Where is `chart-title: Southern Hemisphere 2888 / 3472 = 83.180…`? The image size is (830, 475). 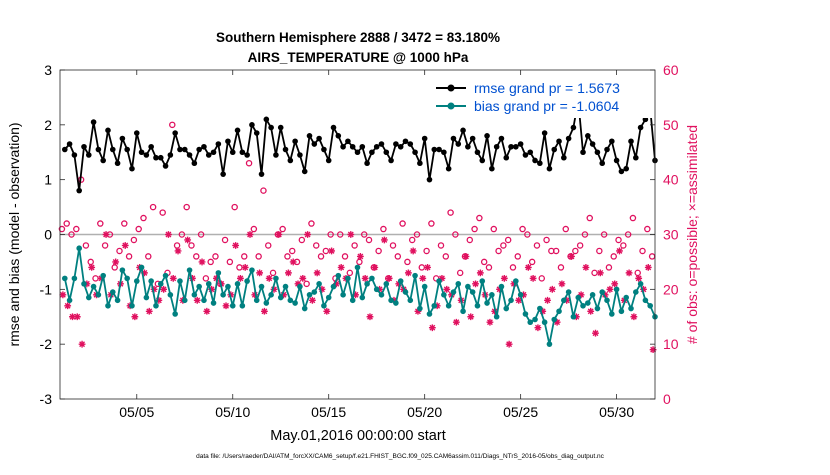 chart-title: Southern Hemisphere 2888 / 3472 = 83.180… is located at coordinates (358, 37).